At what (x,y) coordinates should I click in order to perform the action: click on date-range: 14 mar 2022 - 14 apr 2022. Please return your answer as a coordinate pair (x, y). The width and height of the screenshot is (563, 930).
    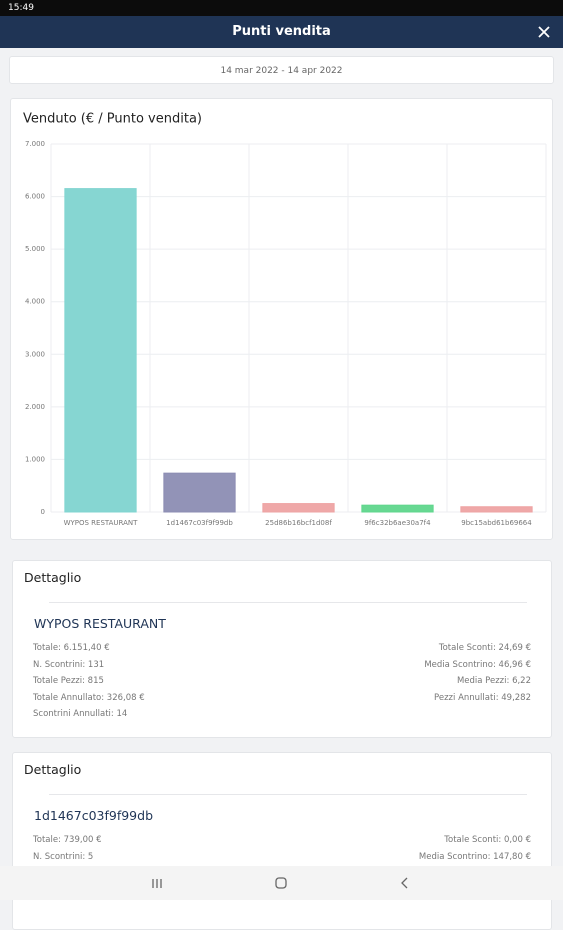
    Looking at the image, I should click on (281, 70).